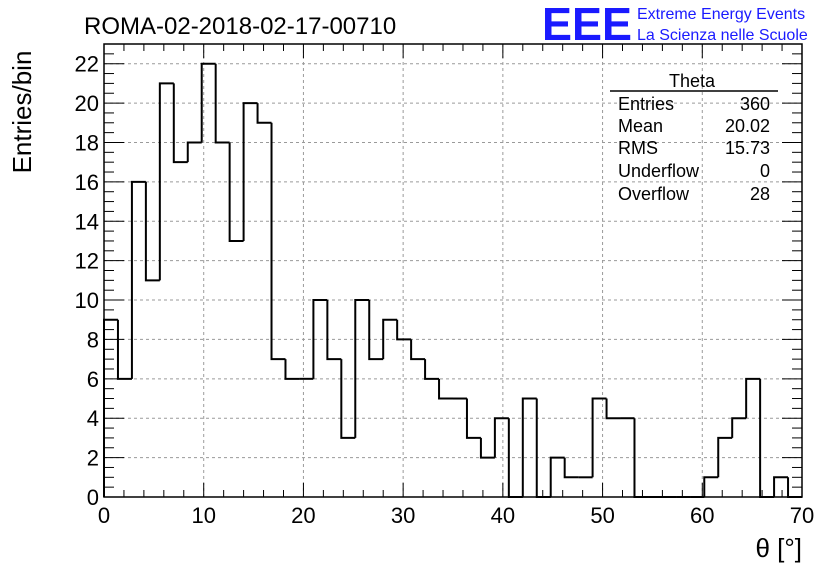 The width and height of the screenshot is (836, 572). I want to click on stats-value-mean: 20.02, so click(747, 126).